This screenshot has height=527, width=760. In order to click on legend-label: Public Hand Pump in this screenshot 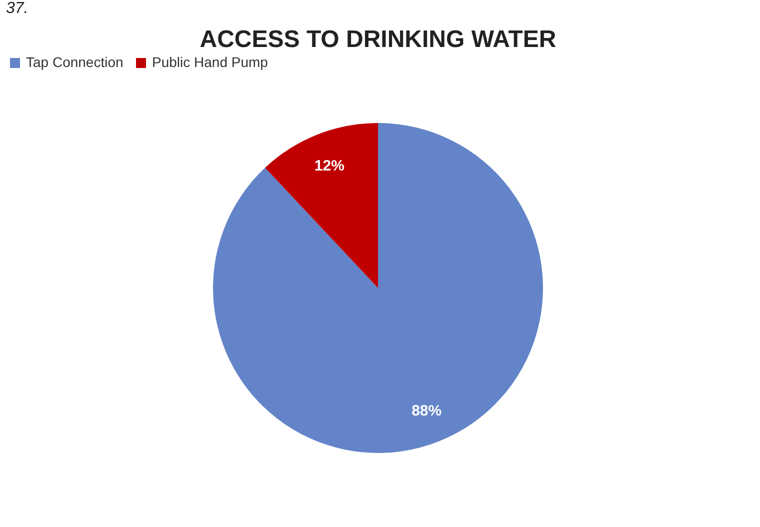, I will do `click(210, 62)`.